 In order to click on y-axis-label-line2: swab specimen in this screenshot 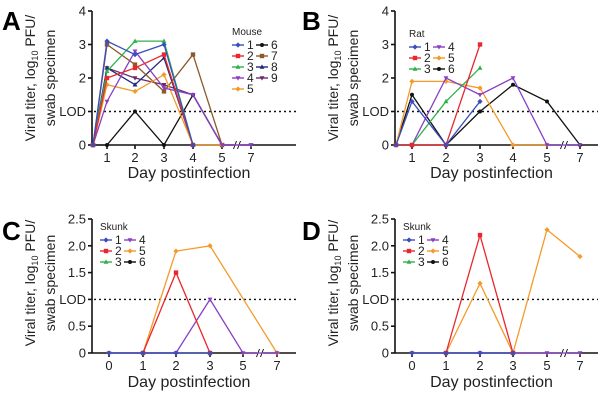, I will do `click(50, 78)`.